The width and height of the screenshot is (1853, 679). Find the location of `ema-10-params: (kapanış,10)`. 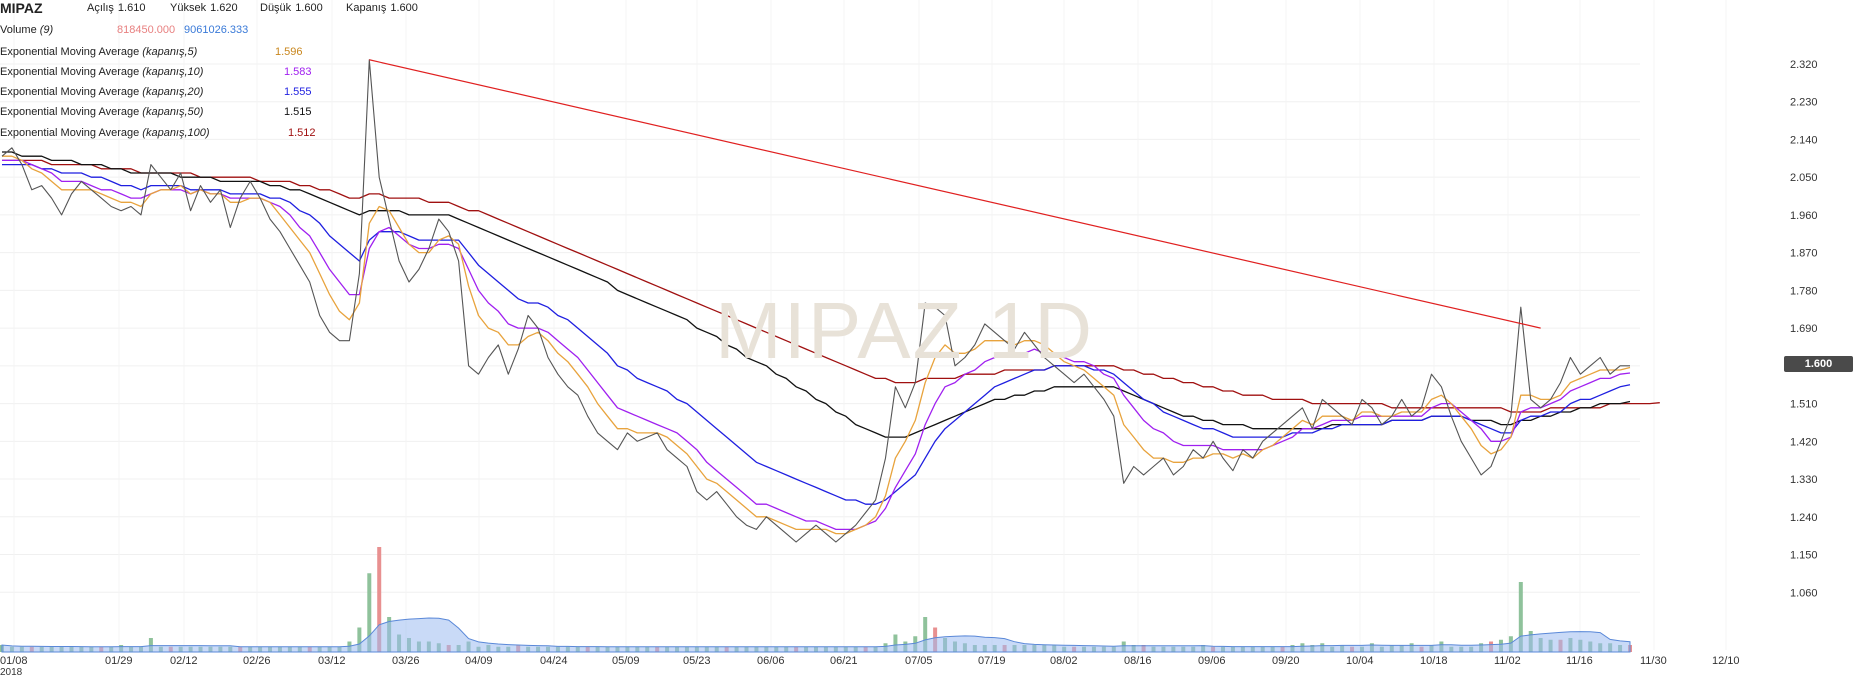

ema-10-params: (kapanış,10) is located at coordinates (173, 72).